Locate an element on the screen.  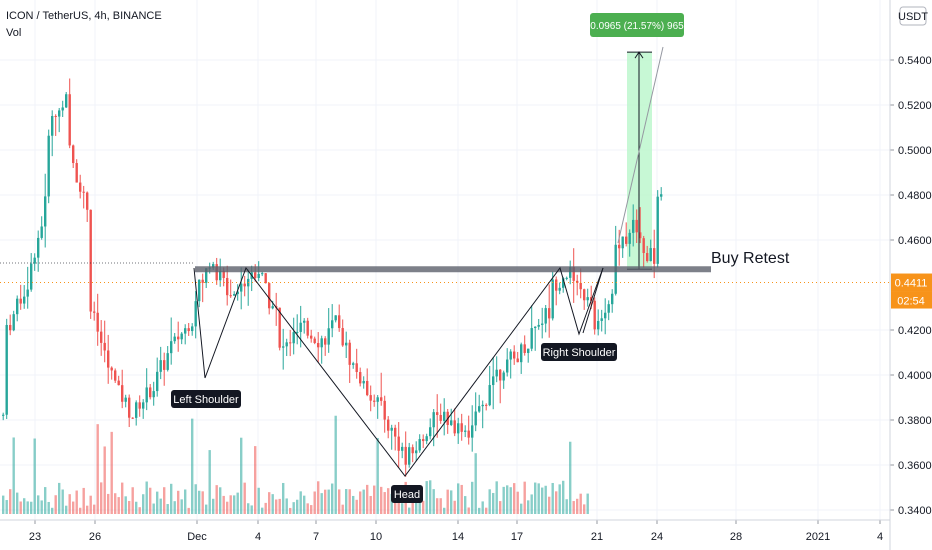
time-tick-label: 7 is located at coordinates (316, 537).